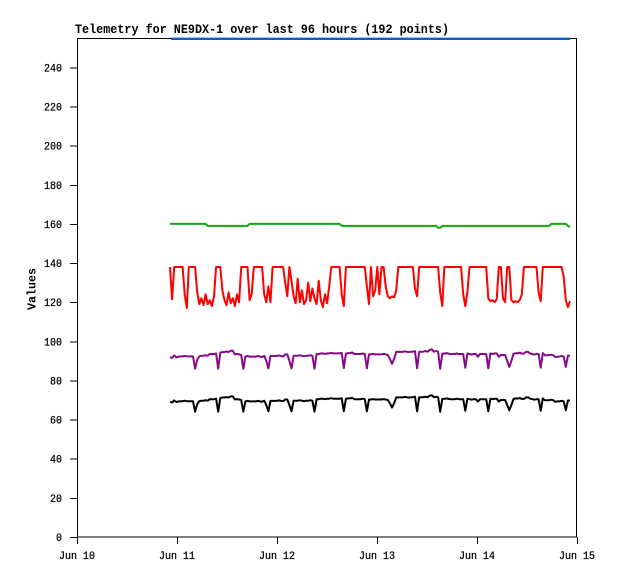 The image size is (618, 584). Describe the element at coordinates (56, 461) in the screenshot. I see `svg-text: 40` at that location.